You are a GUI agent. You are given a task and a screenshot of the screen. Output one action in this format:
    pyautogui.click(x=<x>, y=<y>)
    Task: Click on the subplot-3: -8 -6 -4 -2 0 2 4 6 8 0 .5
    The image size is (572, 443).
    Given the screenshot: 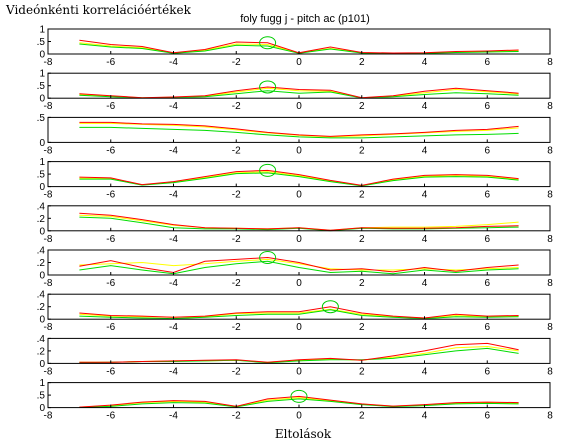 What is the action you would take?
    pyautogui.click(x=295, y=134)
    